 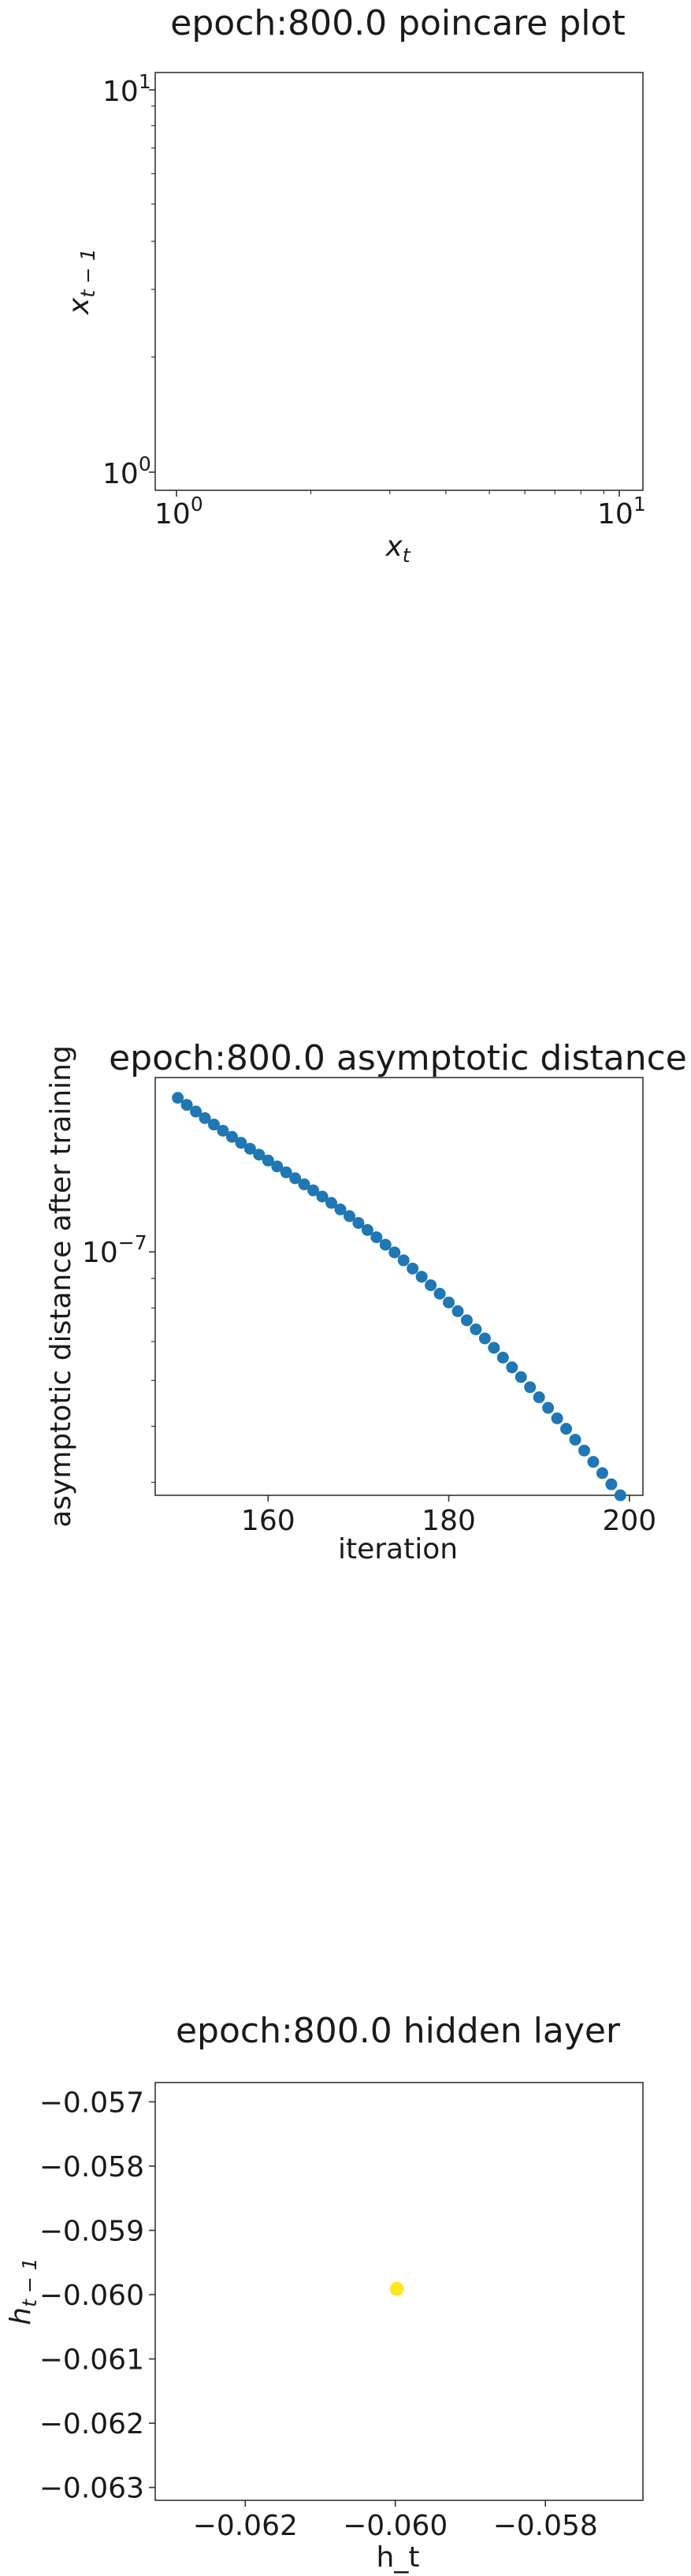 What do you see at coordinates (398, 548) in the screenshot?
I see `poincare-x-axis-label: xt` at bounding box center [398, 548].